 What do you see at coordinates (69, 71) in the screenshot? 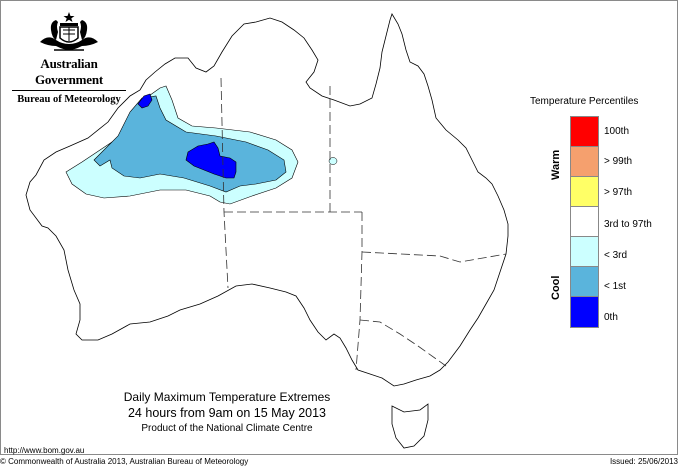
I see `government-name: Australian Government` at bounding box center [69, 71].